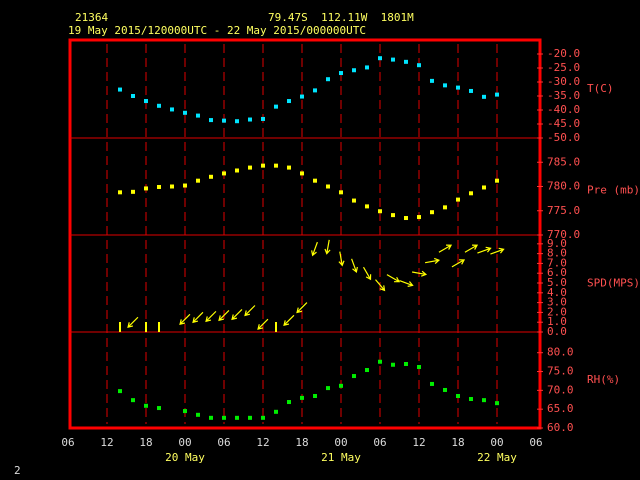  I want to click on y-tick-label: -25.0, so click(563, 67).